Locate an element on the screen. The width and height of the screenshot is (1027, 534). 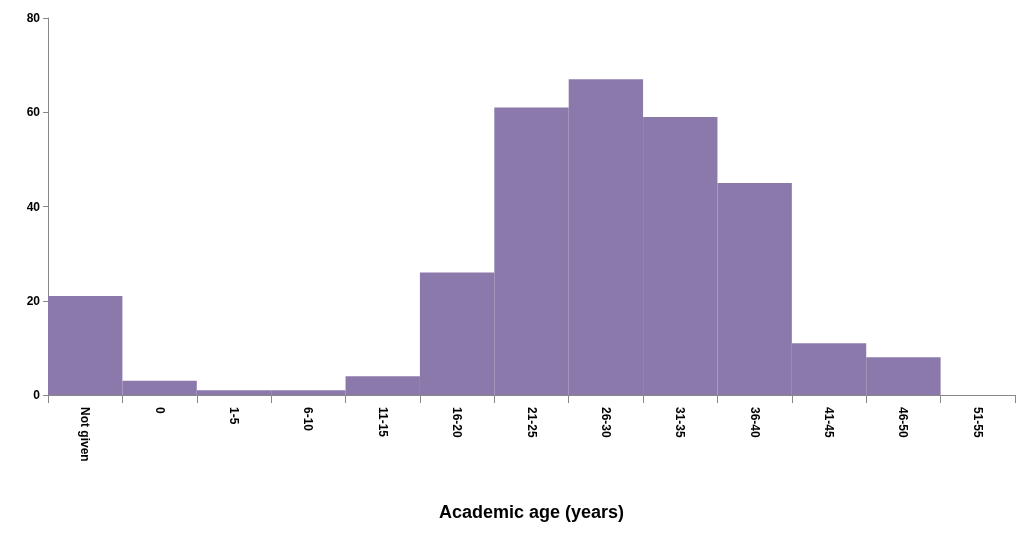
x-tick-label: 31-35 is located at coordinates (680, 423).